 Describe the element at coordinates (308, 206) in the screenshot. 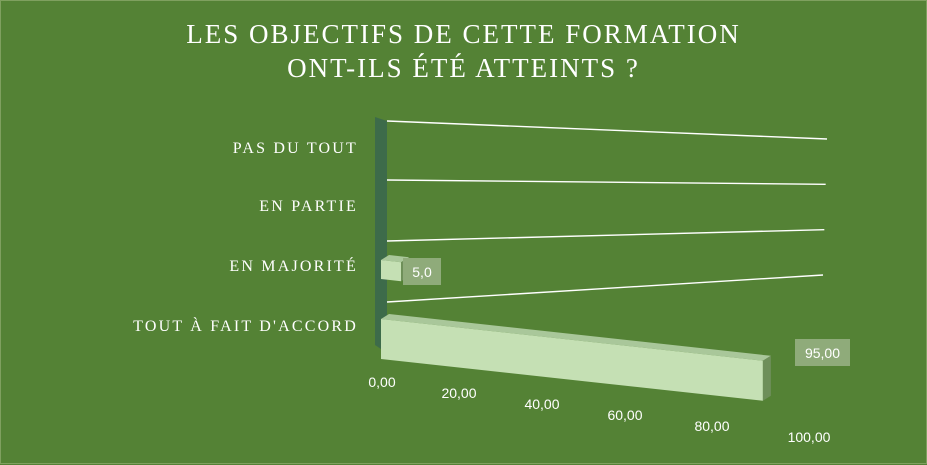

I see `category-label: EN PARTIE` at that location.